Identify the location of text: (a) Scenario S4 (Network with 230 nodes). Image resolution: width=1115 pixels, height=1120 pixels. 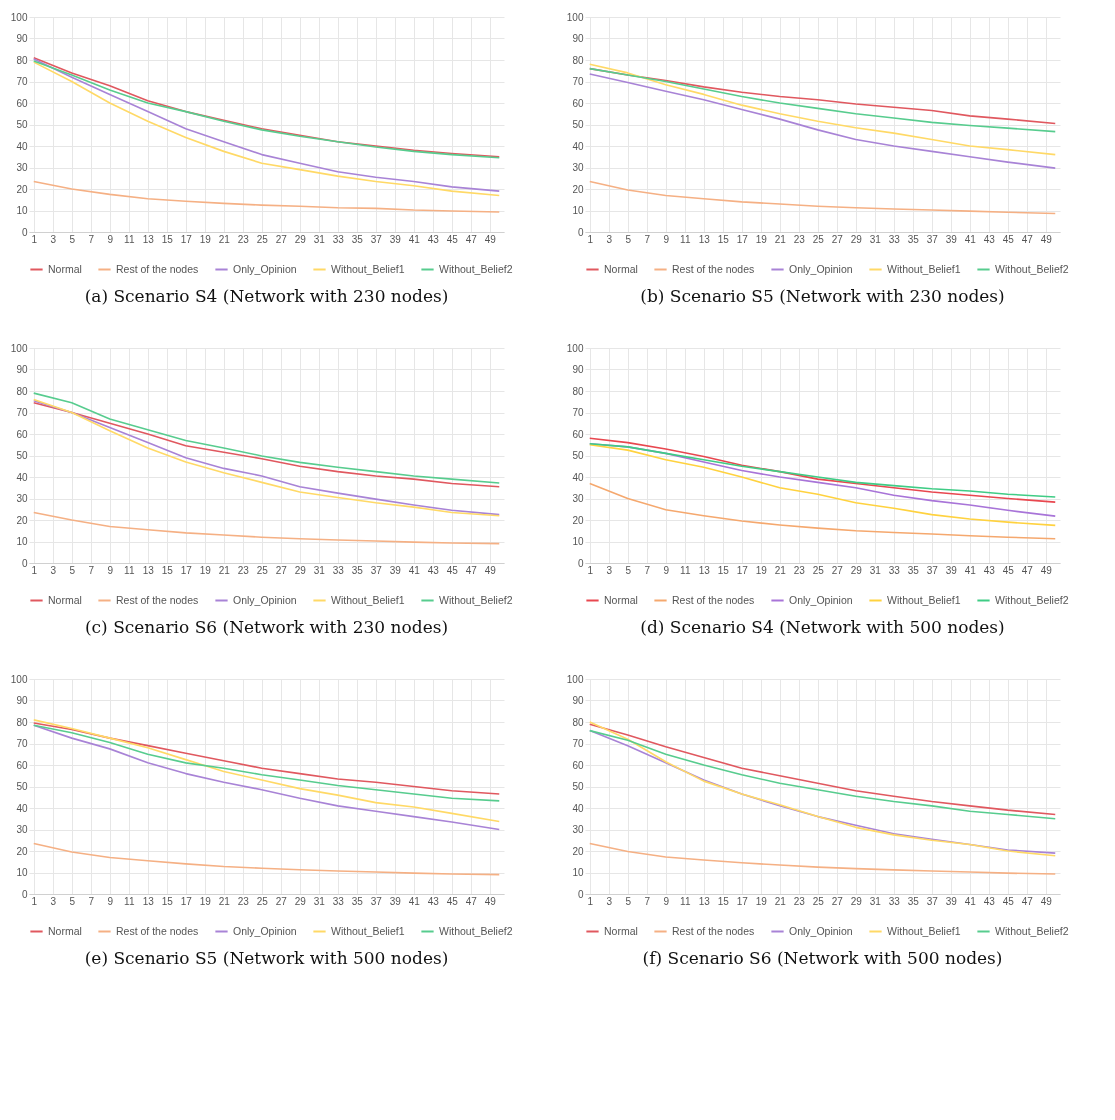
(266, 296).